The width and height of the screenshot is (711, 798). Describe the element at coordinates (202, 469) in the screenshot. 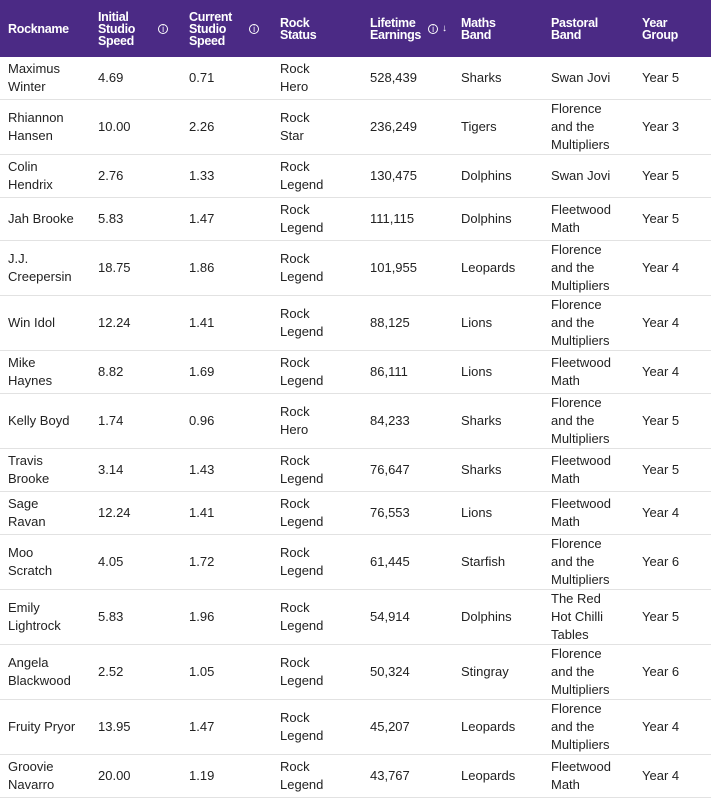

I see `current-speed-text: 1.43` at that location.